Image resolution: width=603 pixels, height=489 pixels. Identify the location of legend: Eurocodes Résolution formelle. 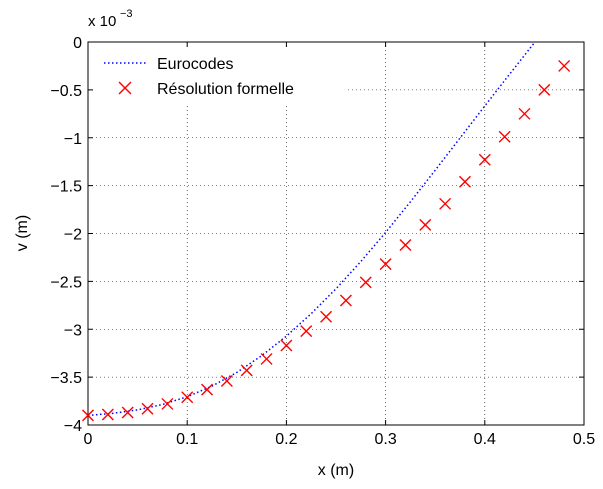
(220, 77).